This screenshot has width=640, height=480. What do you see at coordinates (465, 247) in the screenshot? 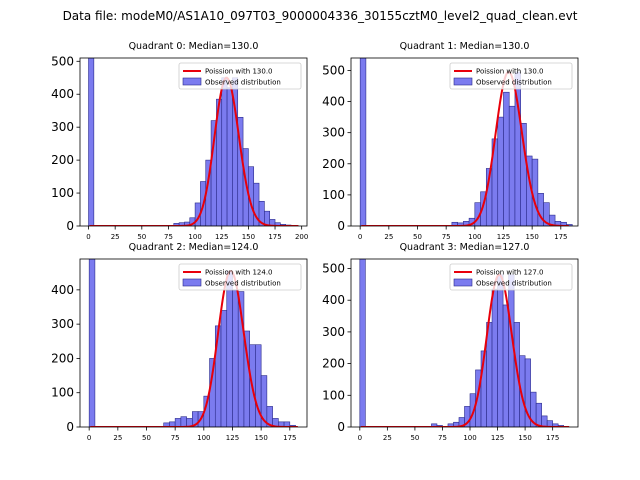
I see `subplot-title: Quadrant 3: Median=127.0` at bounding box center [465, 247].